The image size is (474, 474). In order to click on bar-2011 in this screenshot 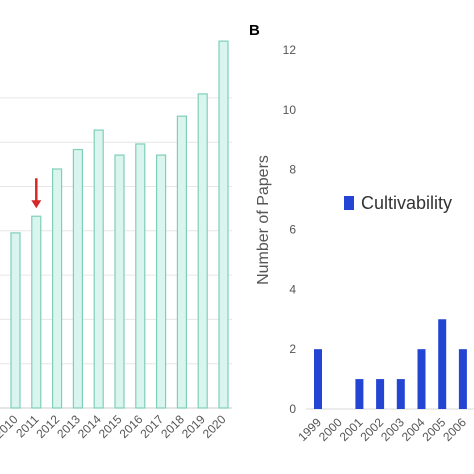, I will do `click(36, 312)`.